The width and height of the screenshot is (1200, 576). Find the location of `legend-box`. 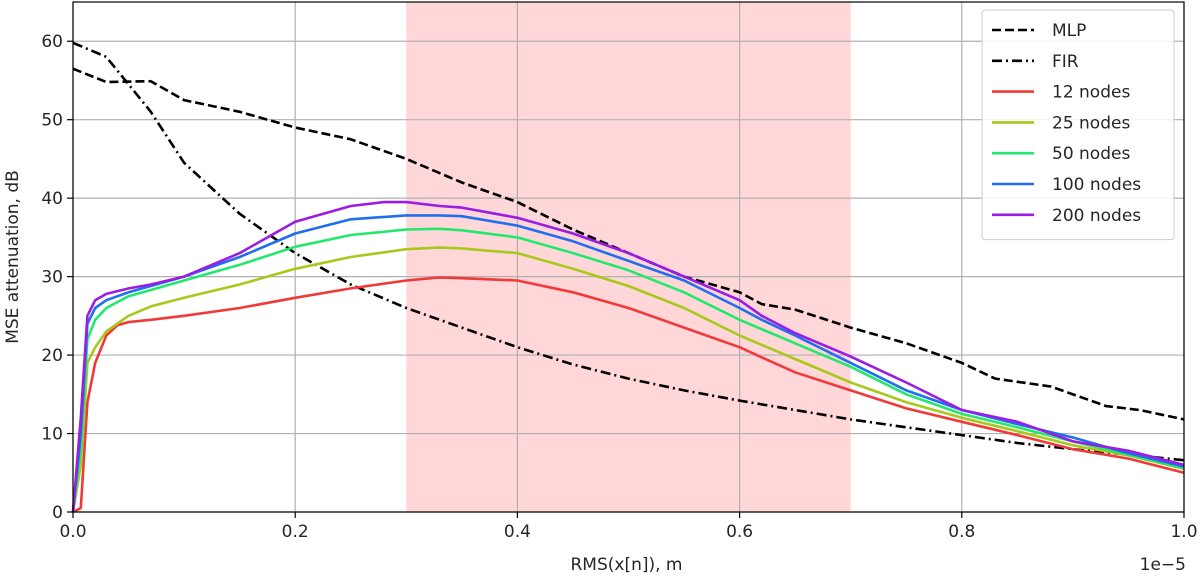

legend-box is located at coordinates (1078, 125).